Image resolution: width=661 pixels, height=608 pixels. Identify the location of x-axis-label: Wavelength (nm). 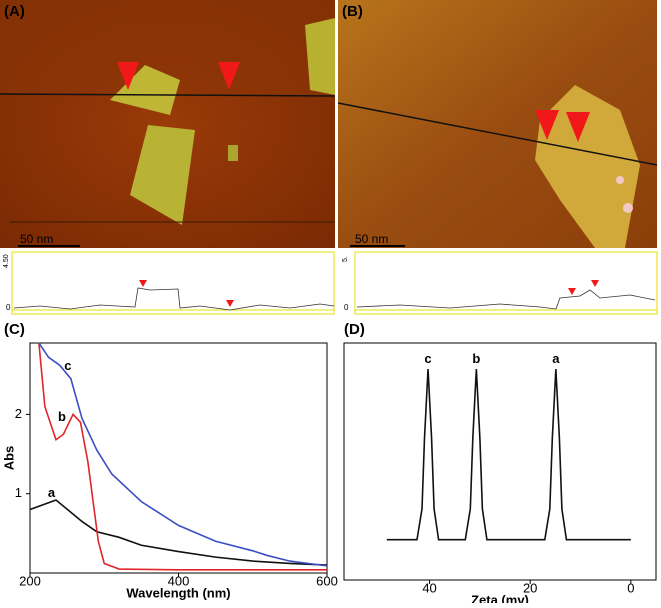
(178, 592).